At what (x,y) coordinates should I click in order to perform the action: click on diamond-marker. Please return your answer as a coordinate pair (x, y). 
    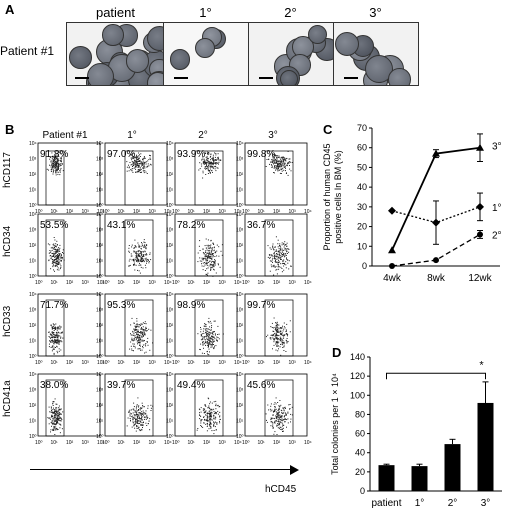
    Looking at the image, I should click on (436, 222).